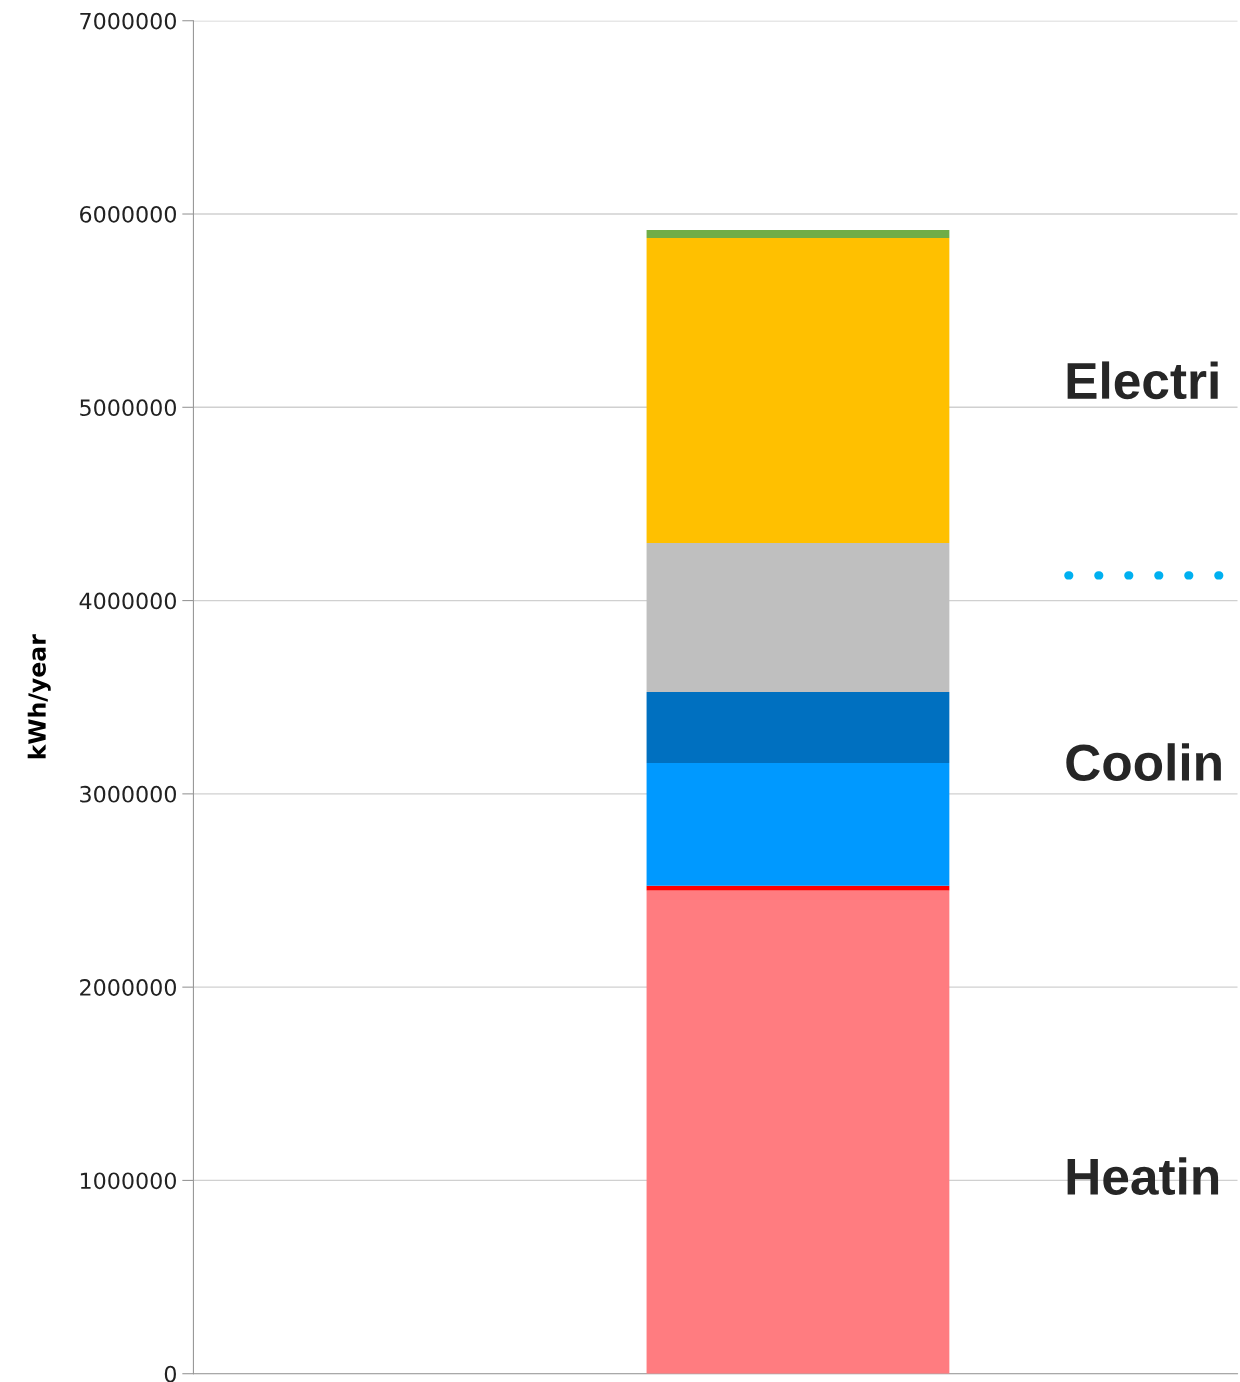 This screenshot has width=1240, height=1382. What do you see at coordinates (1143, 762) in the screenshot?
I see `annotation: Coolin` at bounding box center [1143, 762].